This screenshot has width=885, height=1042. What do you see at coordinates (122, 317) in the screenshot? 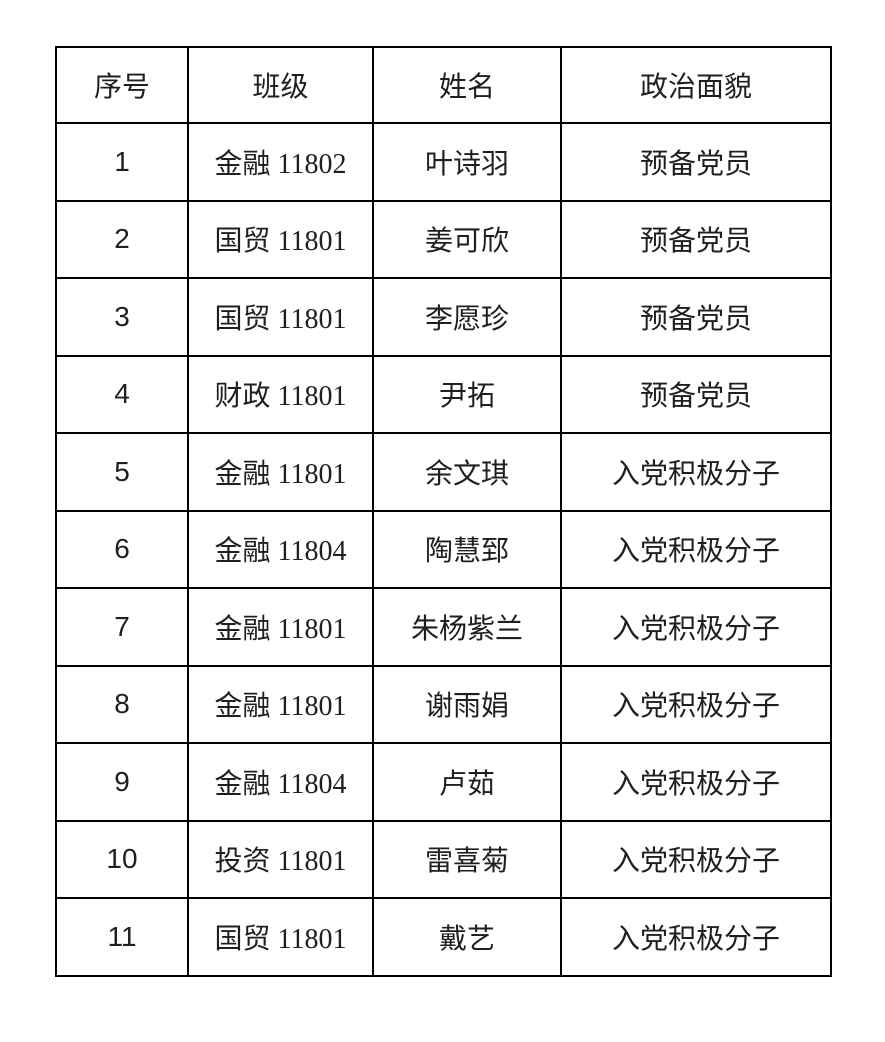
I see `cell-serial: 3` at bounding box center [122, 317].